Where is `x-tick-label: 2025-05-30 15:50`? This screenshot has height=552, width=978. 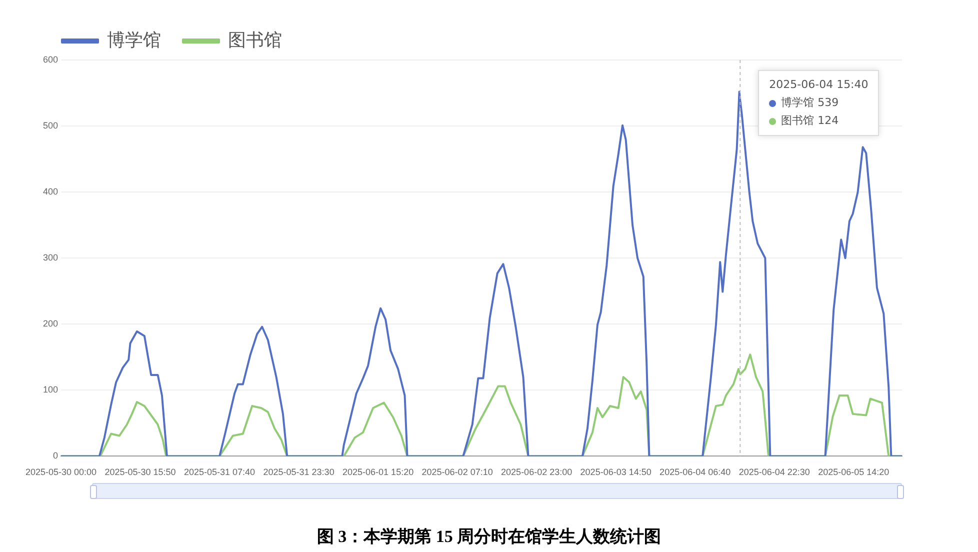
x-tick-label: 2025-05-30 15:50 is located at coordinates (140, 472).